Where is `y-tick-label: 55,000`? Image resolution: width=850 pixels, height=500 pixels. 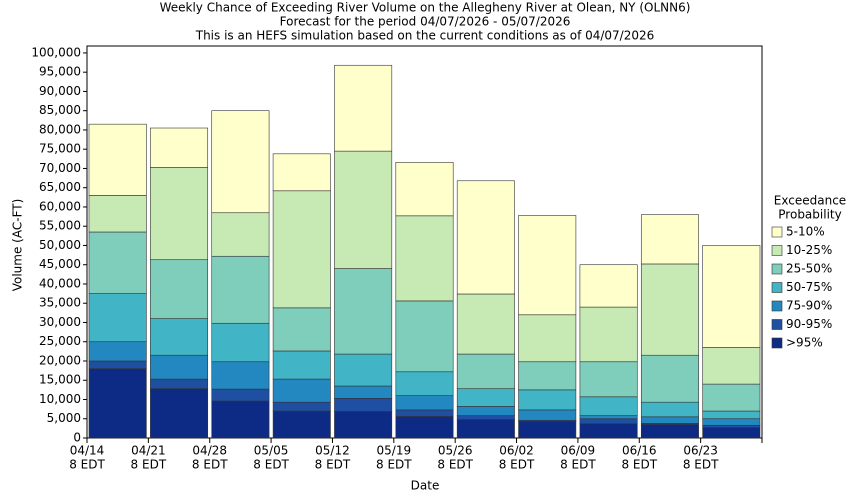
y-tick-label: 55,000 is located at coordinates (60, 226).